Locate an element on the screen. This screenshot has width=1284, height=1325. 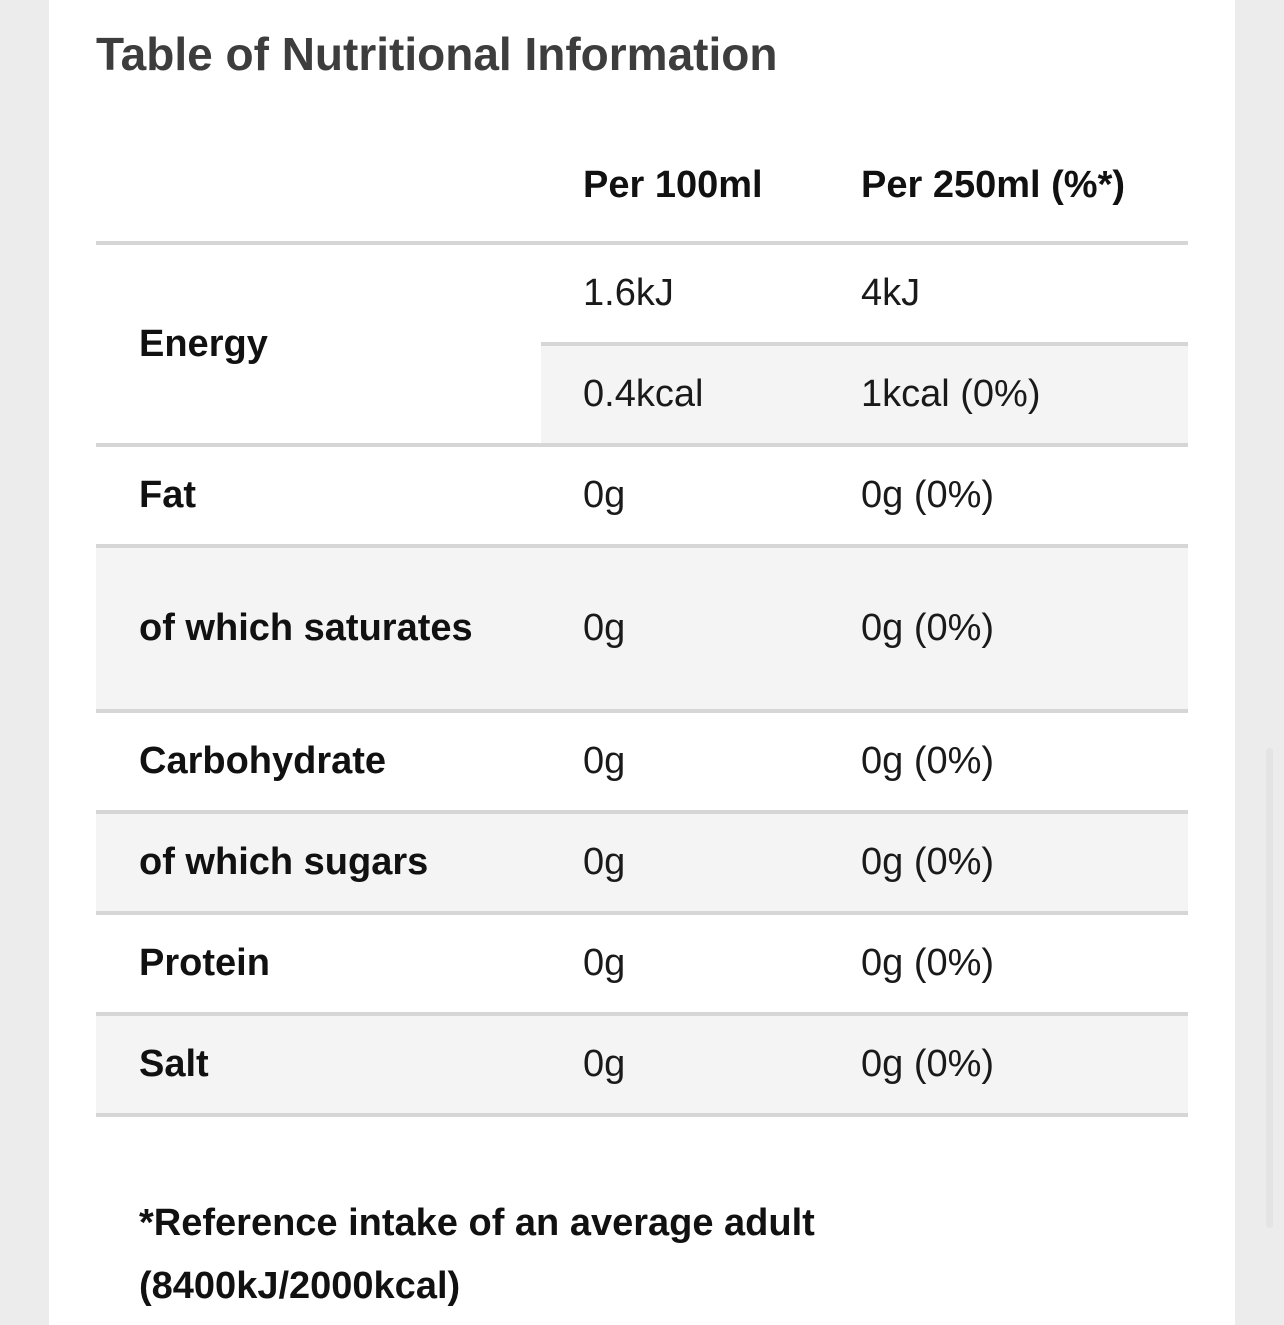
row-label-energy: Energy is located at coordinates (318, 345).